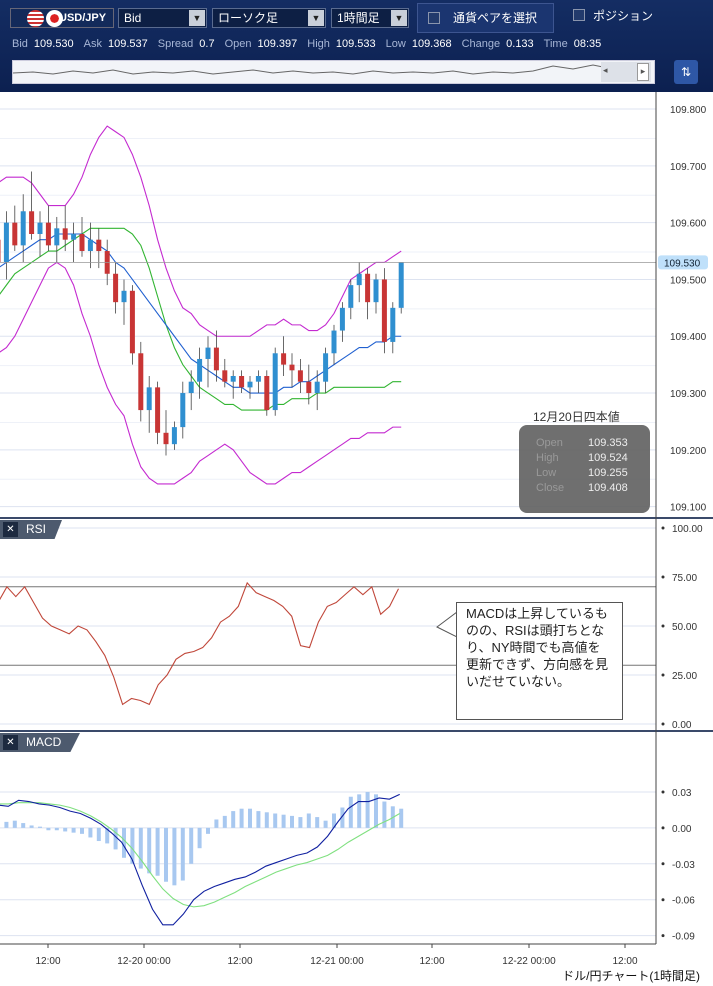 The height and width of the screenshot is (986, 713). What do you see at coordinates (682, 793) in the screenshot?
I see `macd-tick-label: 0.03` at bounding box center [682, 793].